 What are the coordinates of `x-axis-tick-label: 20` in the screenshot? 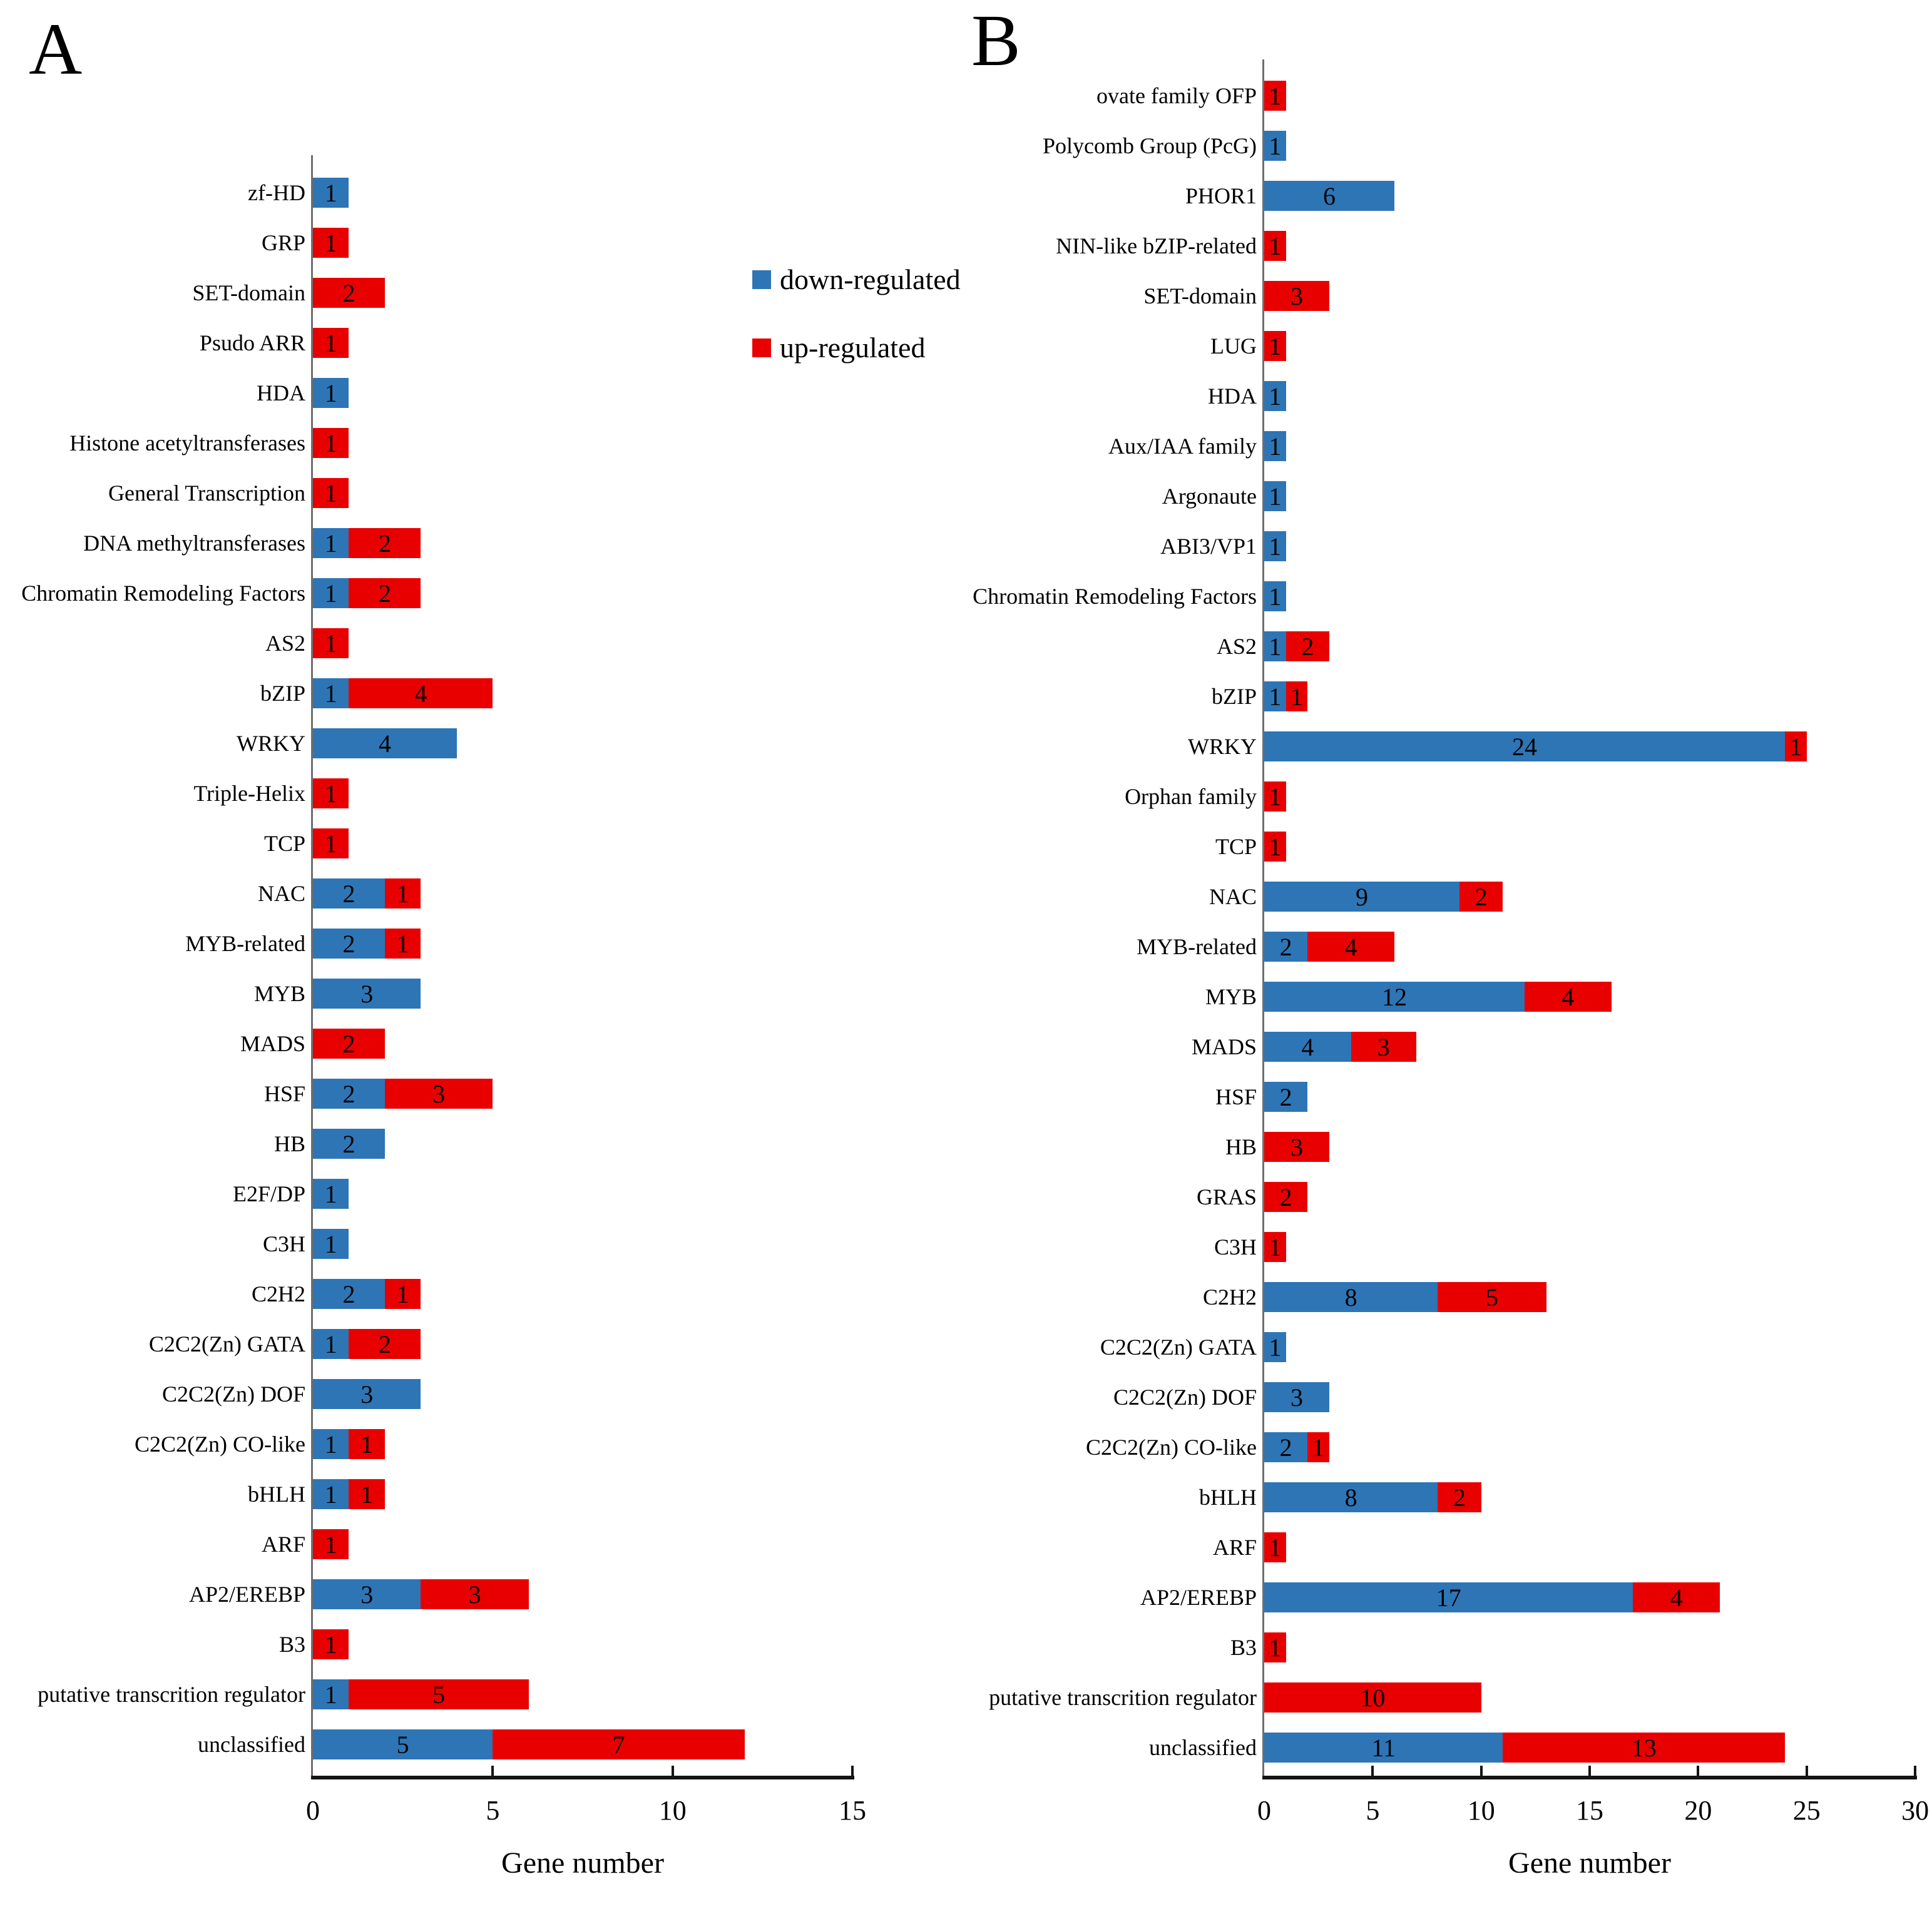 It's located at (1698, 1810).